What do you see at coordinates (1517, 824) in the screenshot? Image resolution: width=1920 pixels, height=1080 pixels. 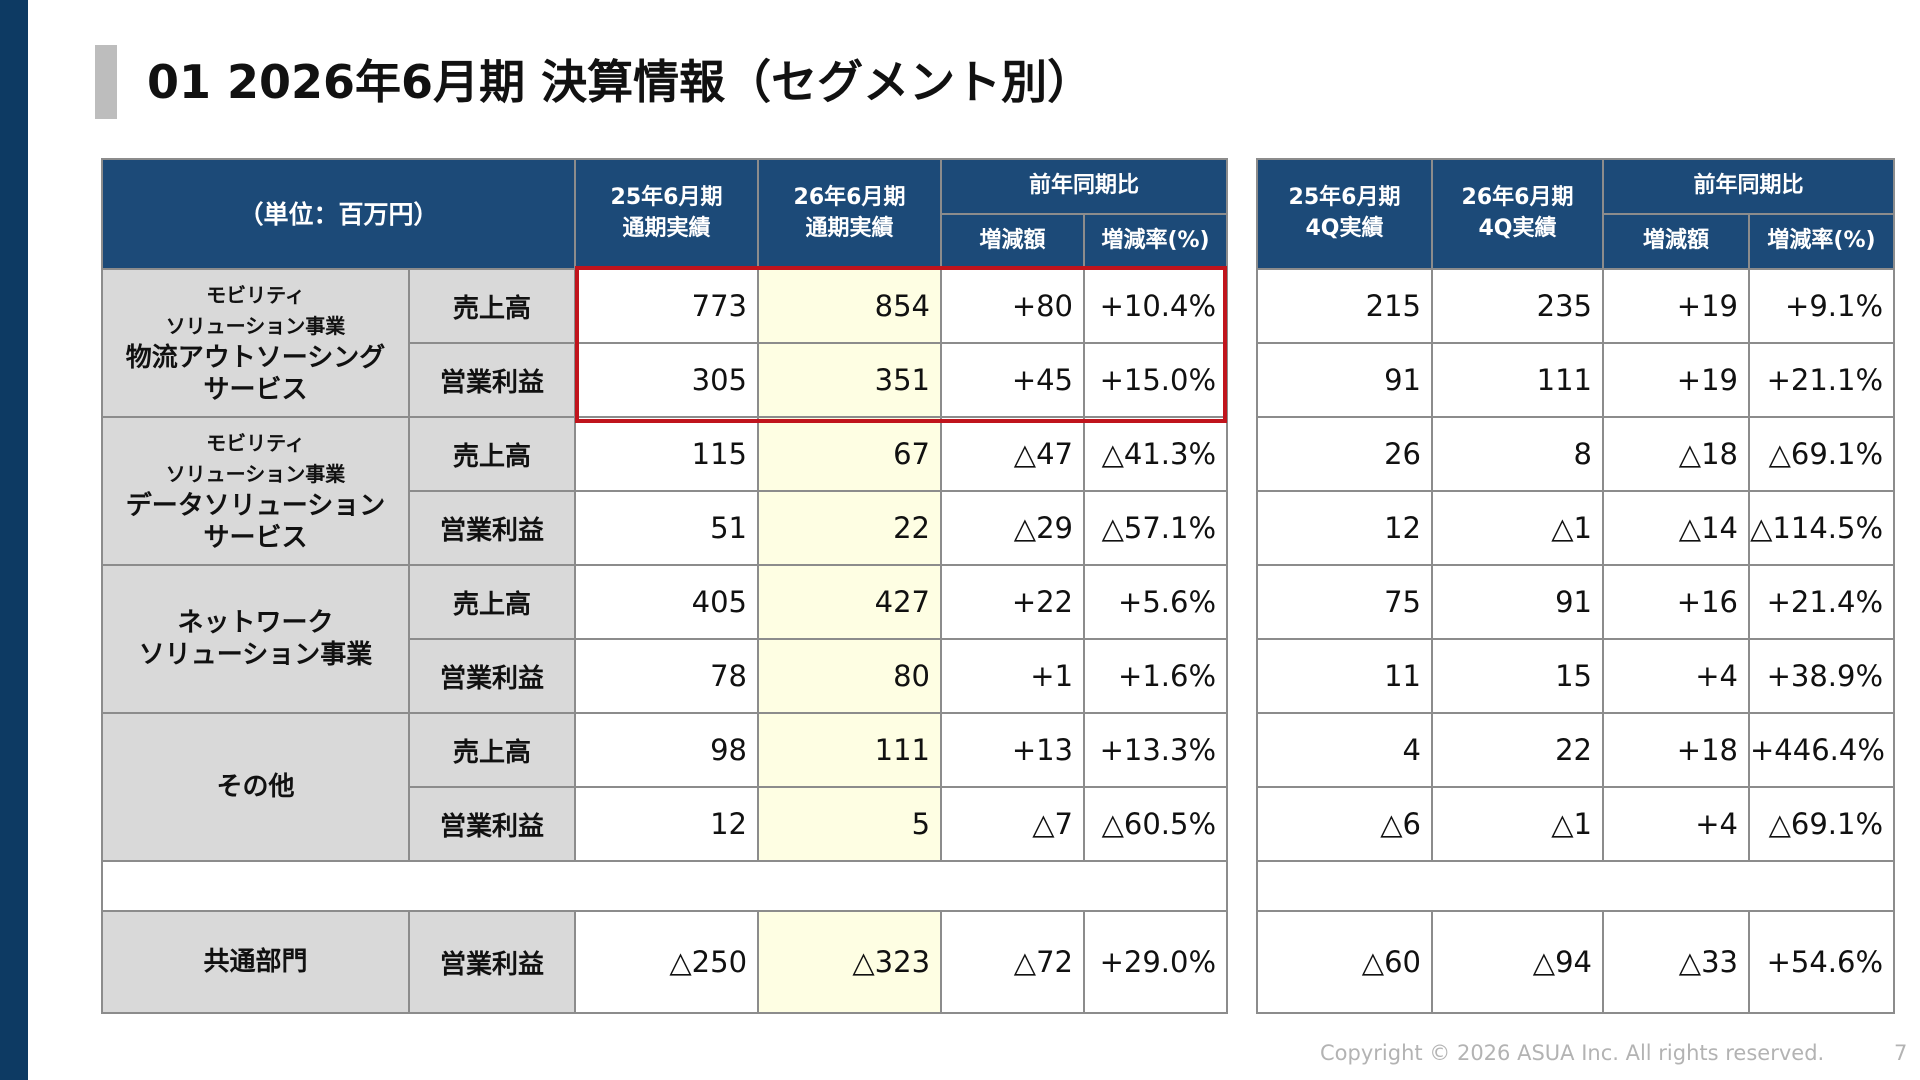 I see `value-cell: △1` at bounding box center [1517, 824].